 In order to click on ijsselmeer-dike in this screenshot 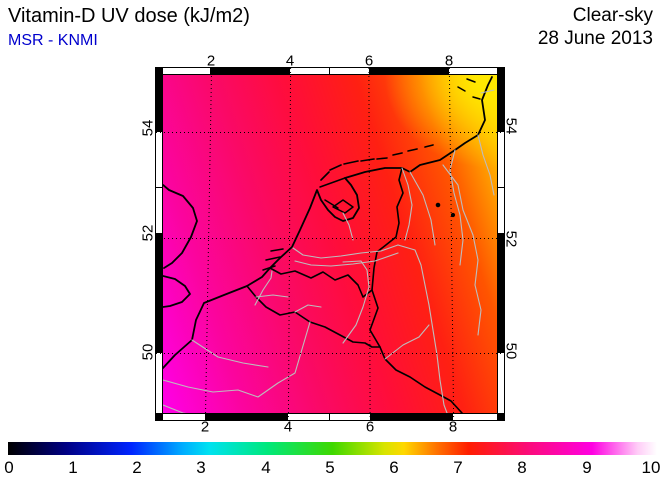, I will do `click(336, 195)`.